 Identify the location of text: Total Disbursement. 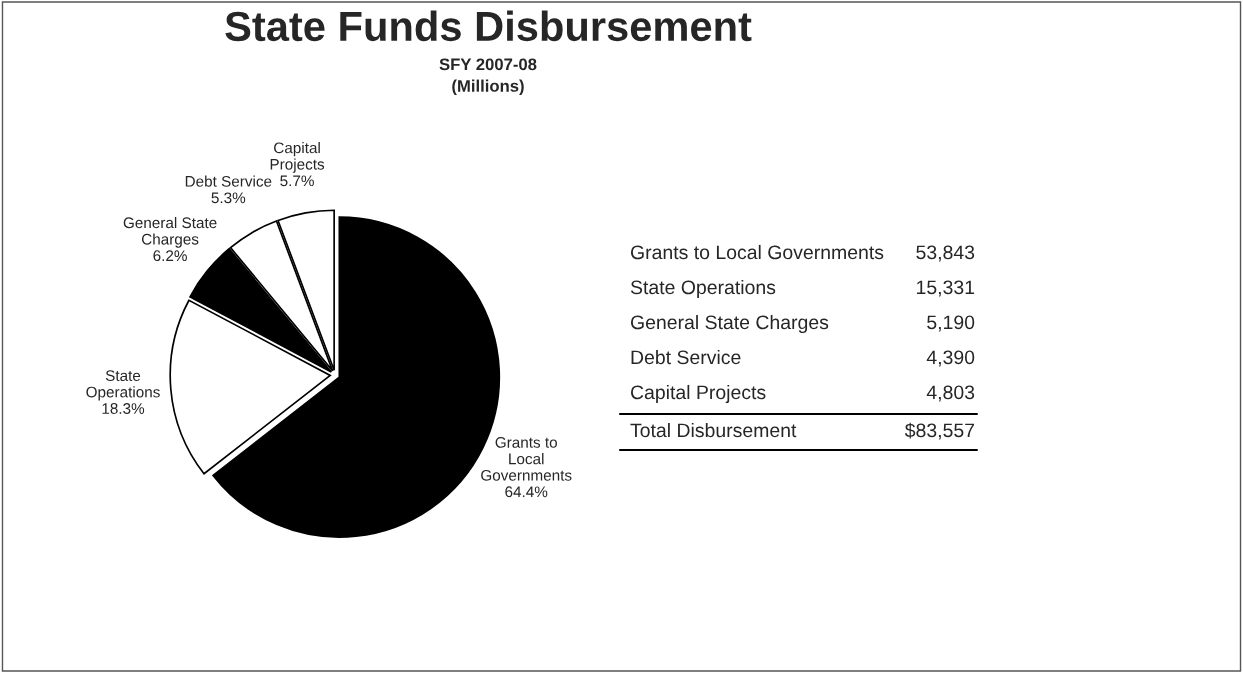
(713, 430).